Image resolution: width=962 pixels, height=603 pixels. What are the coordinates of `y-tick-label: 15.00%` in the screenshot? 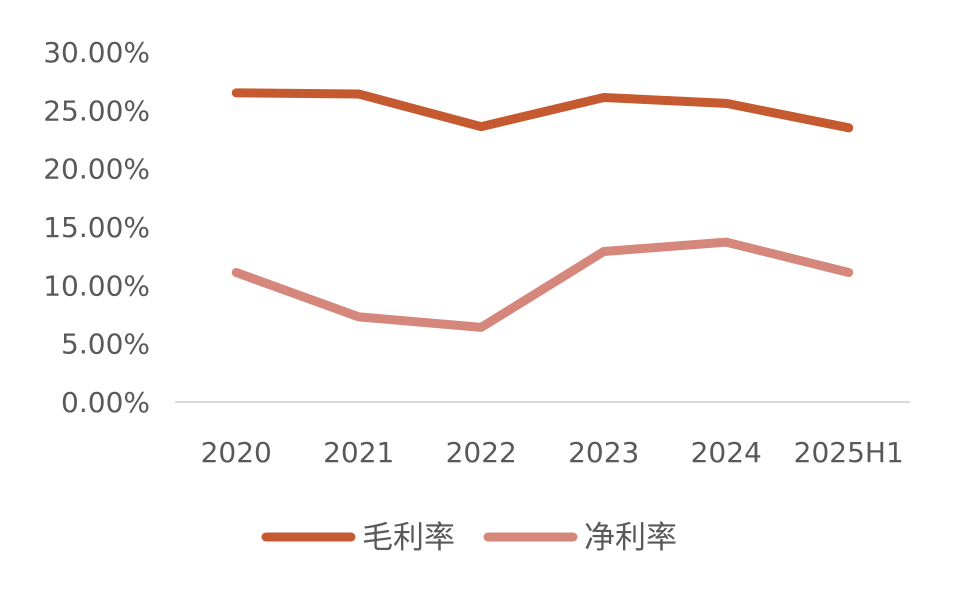 It's located at (96, 227).